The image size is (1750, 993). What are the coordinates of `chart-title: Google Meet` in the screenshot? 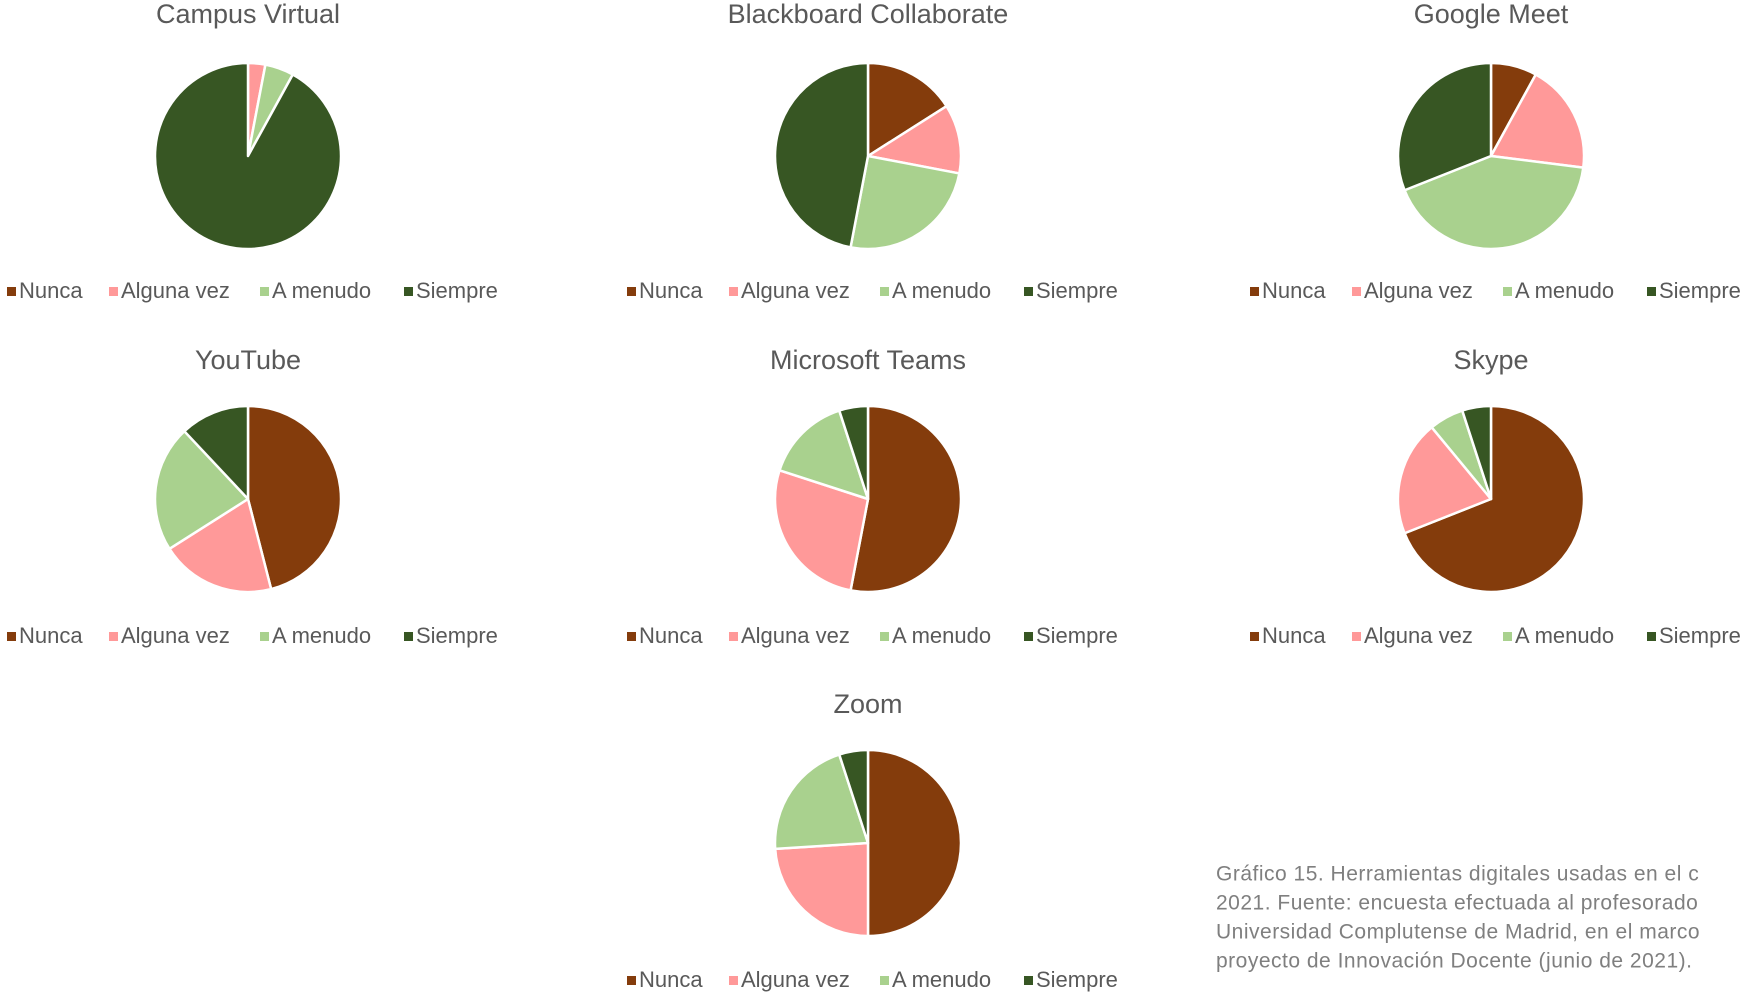 It's located at (1491, 14).